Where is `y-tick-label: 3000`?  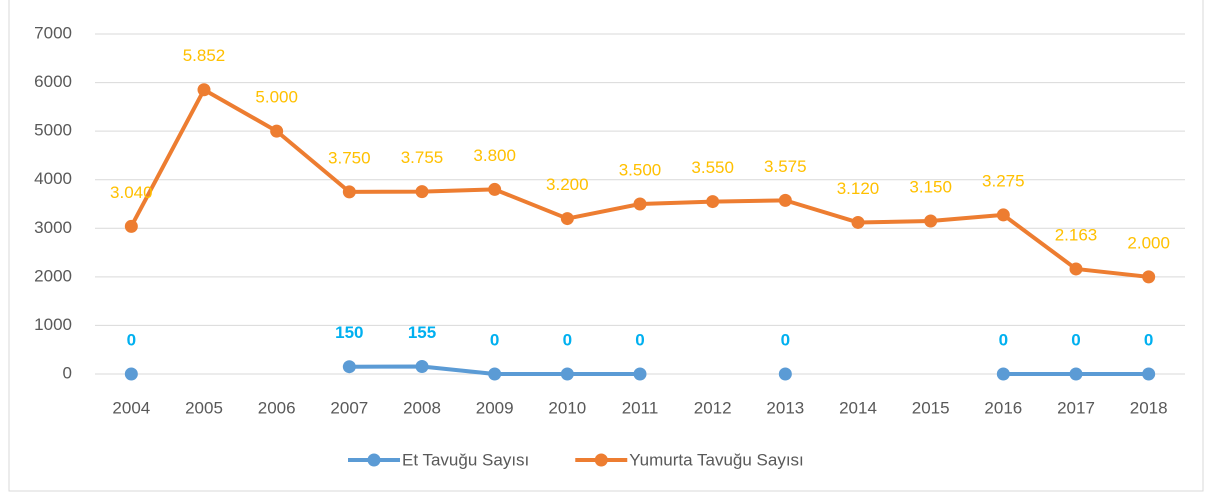 y-tick-label: 3000 is located at coordinates (53, 227).